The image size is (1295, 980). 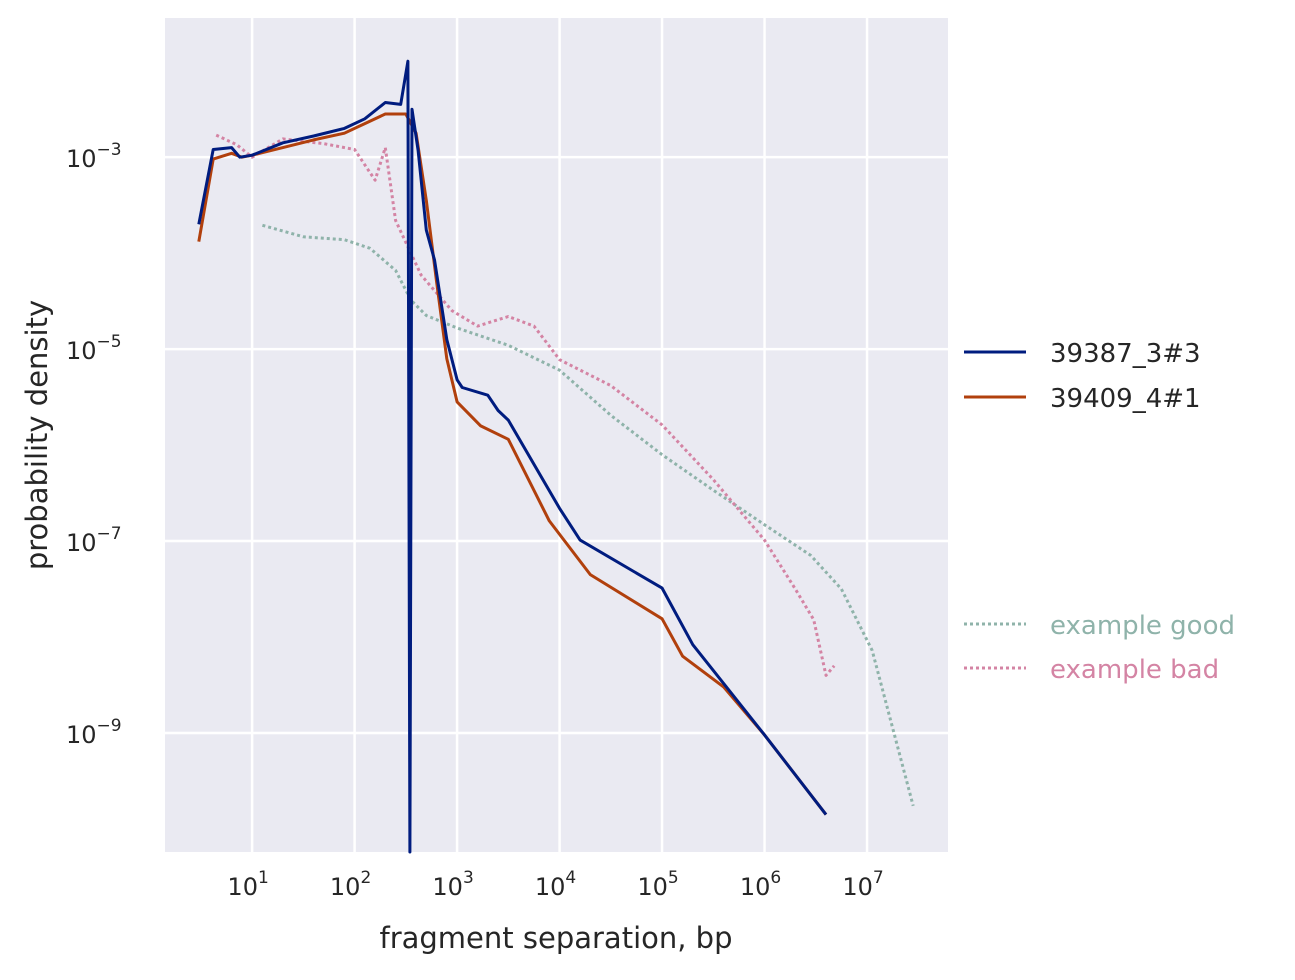 I want to click on legend-label: 39409_4#1, so click(x=1125, y=399).